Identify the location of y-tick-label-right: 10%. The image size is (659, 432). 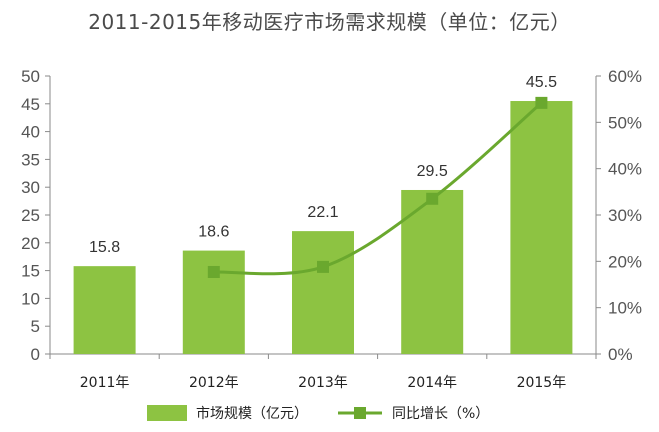
(625, 308).